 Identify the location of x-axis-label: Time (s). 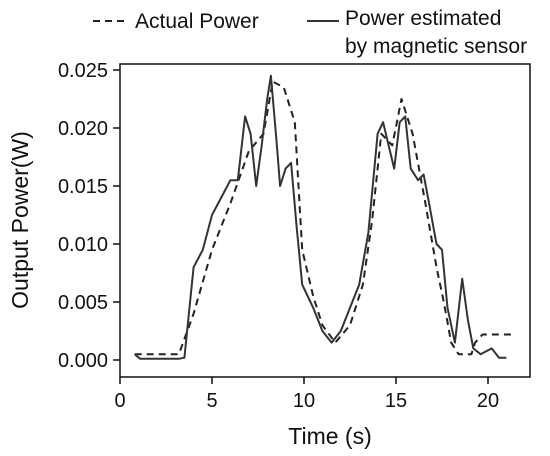
(329, 436).